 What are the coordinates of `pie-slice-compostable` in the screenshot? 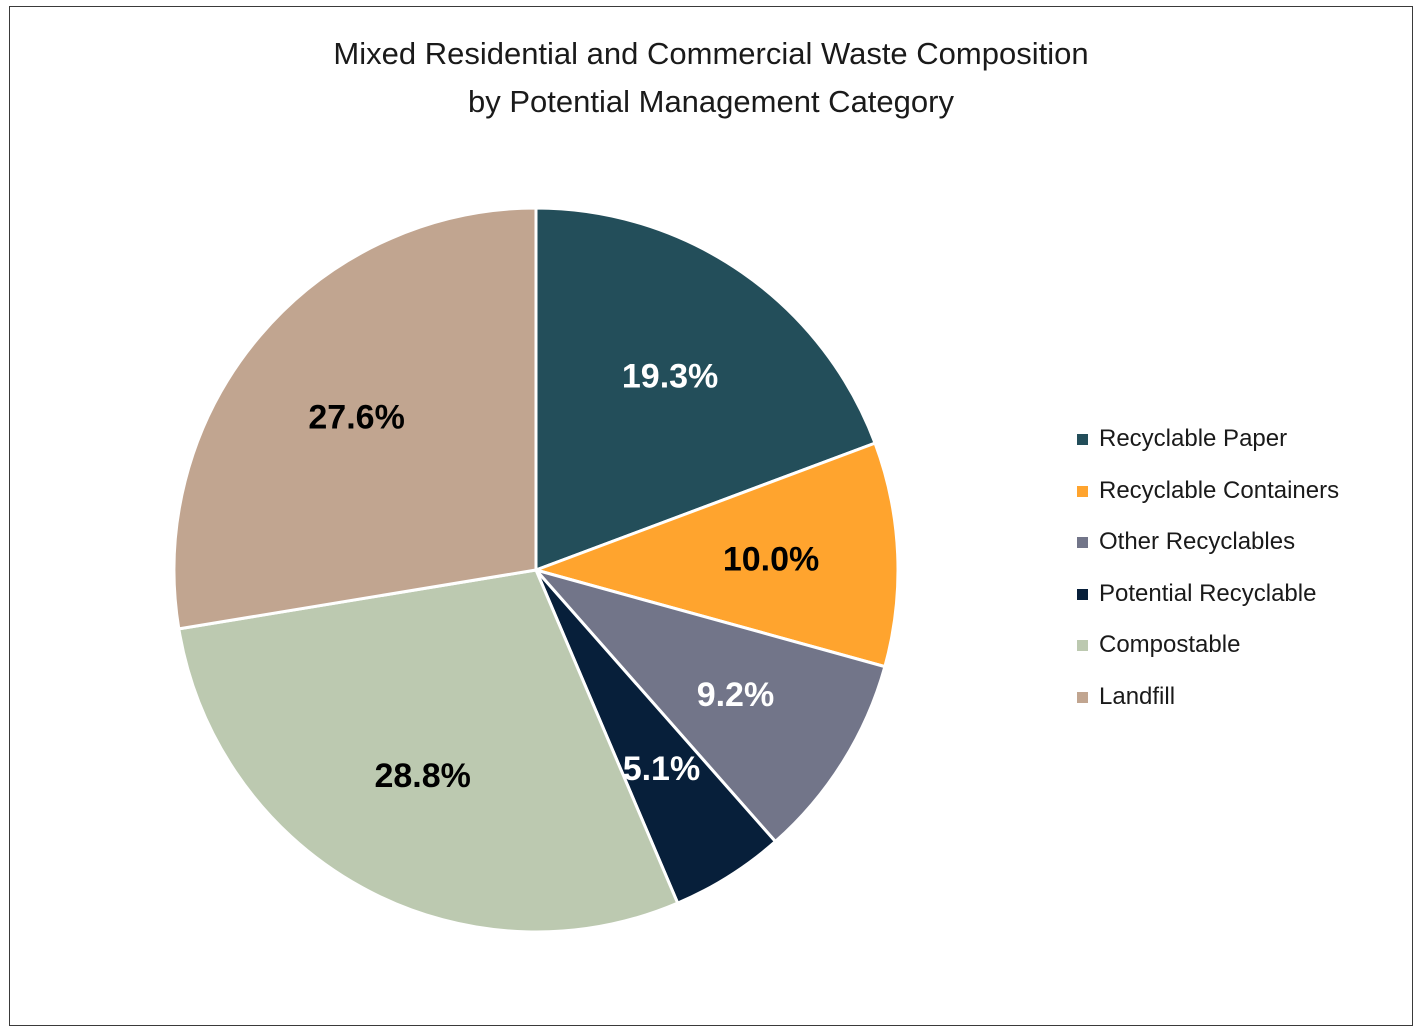 It's located at (428, 751).